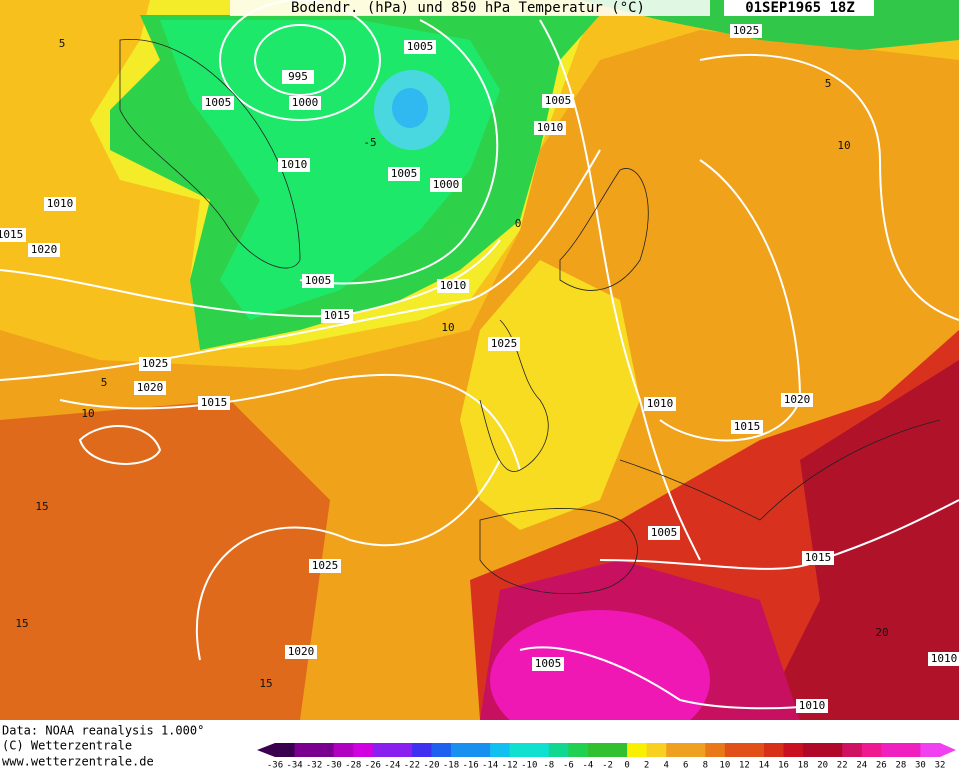  What do you see at coordinates (861, 765) in the screenshot?
I see `colorbar-label: 24` at bounding box center [861, 765].